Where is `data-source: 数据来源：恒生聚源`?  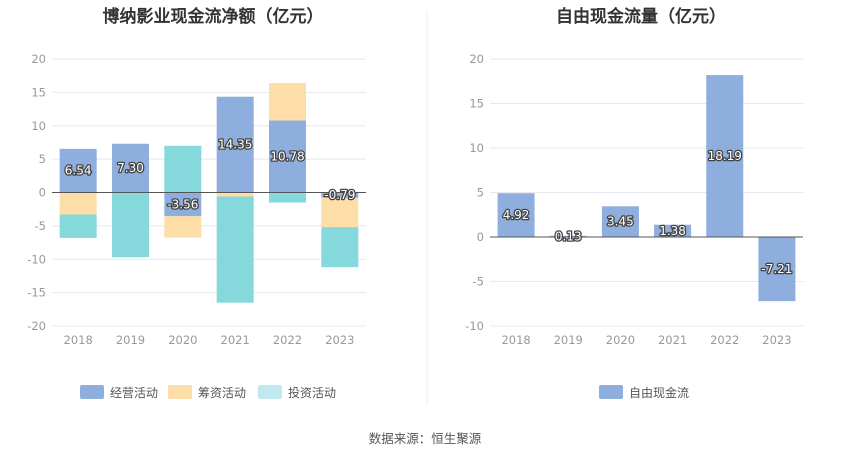
data-source: 数据来源：恒生聚源 is located at coordinates (425, 438).